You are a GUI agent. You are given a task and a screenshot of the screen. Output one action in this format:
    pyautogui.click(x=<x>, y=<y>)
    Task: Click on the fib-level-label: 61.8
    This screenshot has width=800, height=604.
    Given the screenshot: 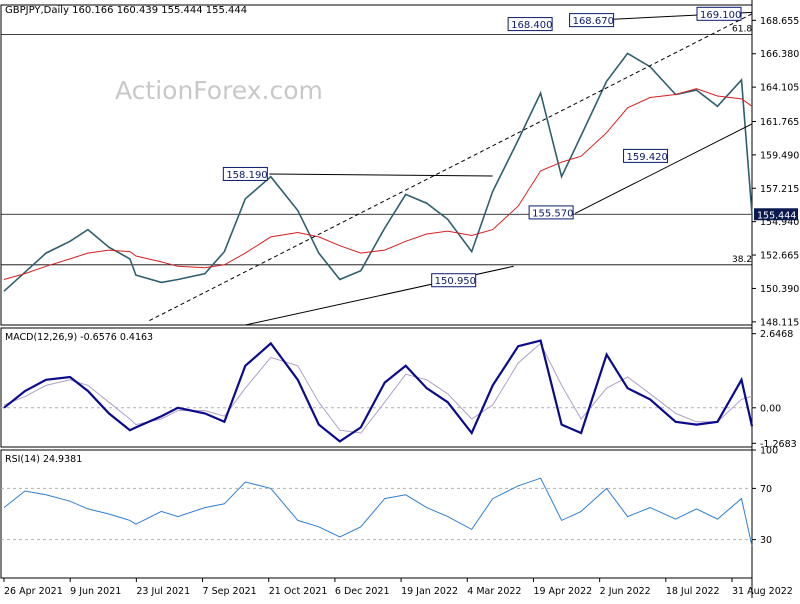 What is the action you would take?
    pyautogui.click(x=742, y=29)
    